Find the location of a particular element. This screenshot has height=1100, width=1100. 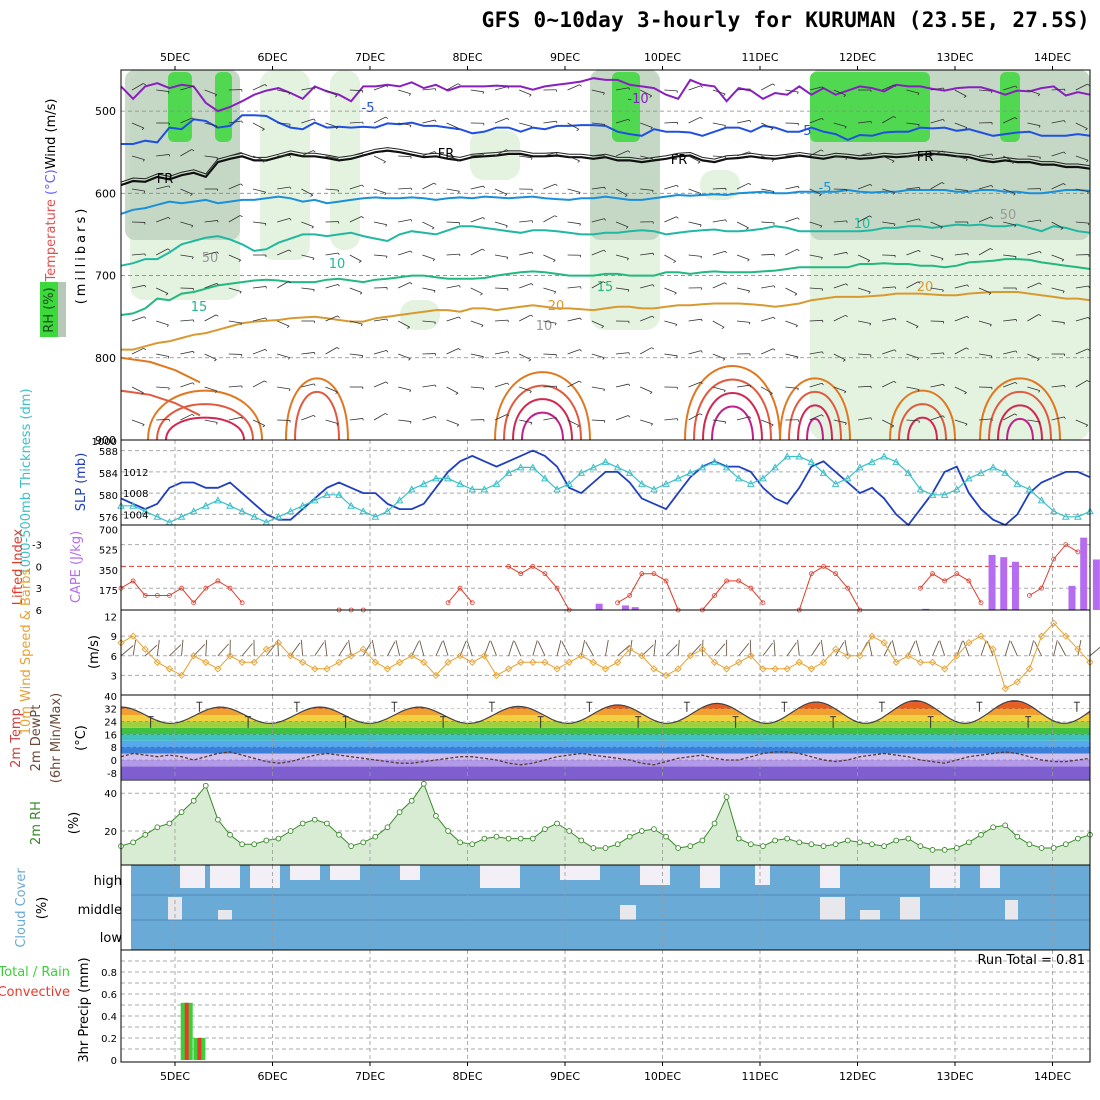

date-label-bottom: 11DEC is located at coordinates (759, 1076).